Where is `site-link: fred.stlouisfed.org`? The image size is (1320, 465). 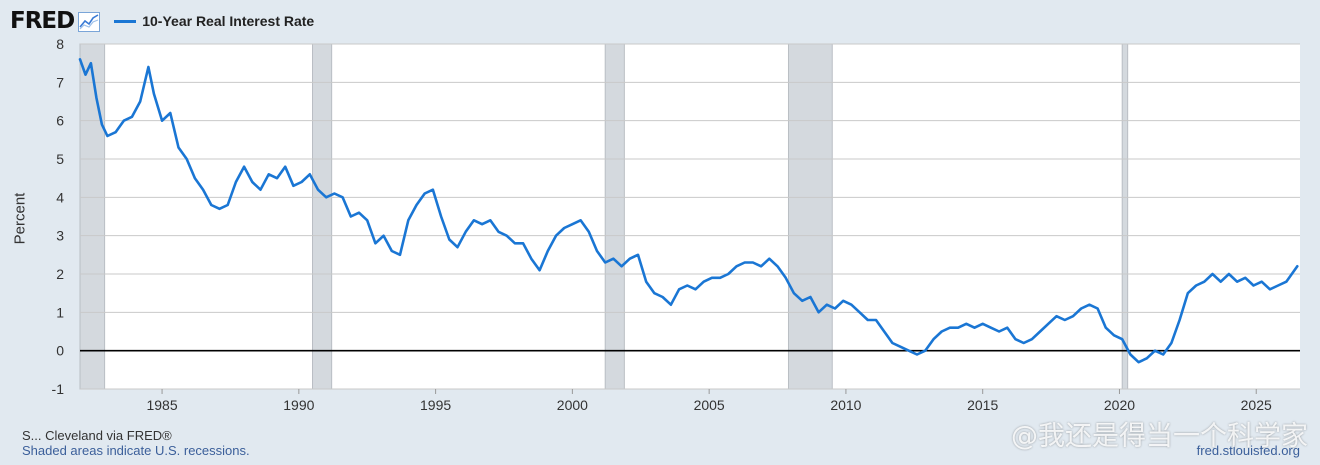 site-link: fred.stlouisfed.org is located at coordinates (1248, 450).